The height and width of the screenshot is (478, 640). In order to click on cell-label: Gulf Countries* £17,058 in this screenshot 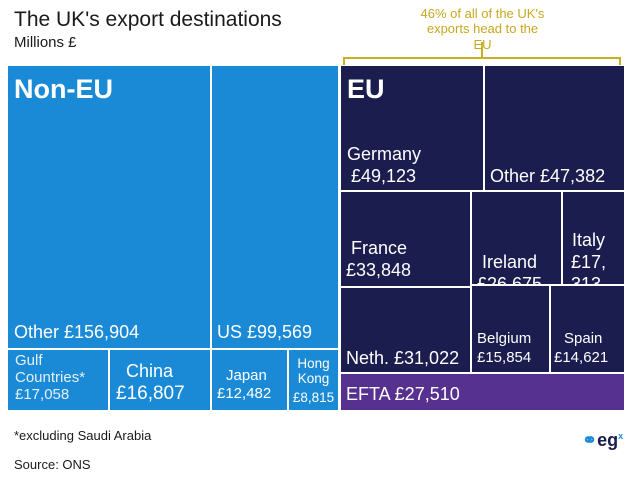, I will do `click(60, 377)`.